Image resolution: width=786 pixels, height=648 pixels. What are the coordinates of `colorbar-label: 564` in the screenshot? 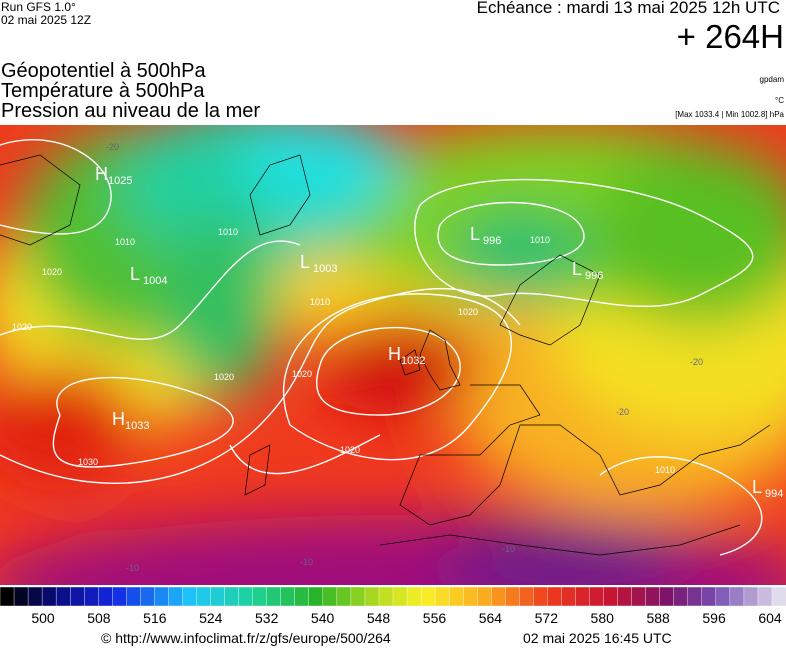 It's located at (491, 618).